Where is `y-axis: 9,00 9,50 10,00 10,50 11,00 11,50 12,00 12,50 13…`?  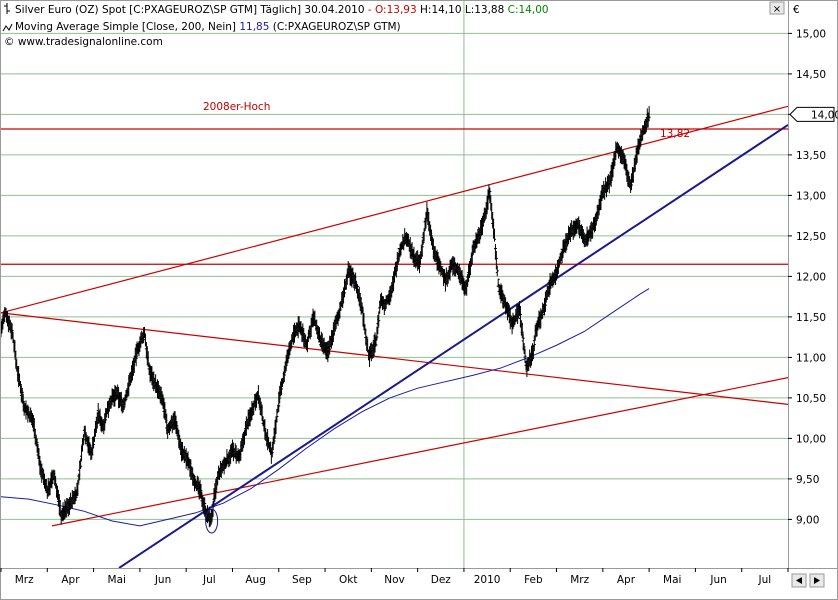
y-axis: 9,00 9,50 10,00 10,50 11,00 11,50 12,00 12,50 13… is located at coordinates (807, 277).